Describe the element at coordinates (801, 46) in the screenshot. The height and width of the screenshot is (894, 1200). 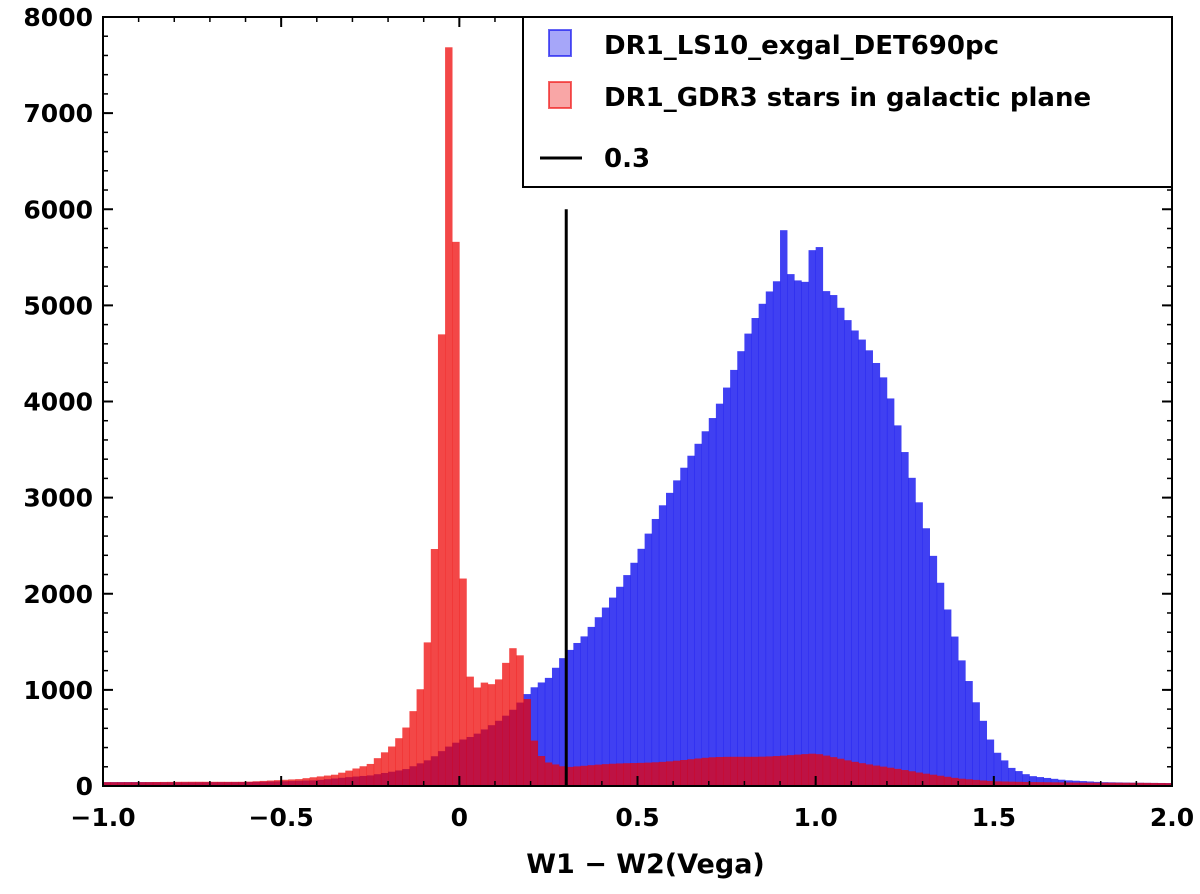
I see `legend-label-exgal: DR1_LS10_exgal_DET690pc` at that location.